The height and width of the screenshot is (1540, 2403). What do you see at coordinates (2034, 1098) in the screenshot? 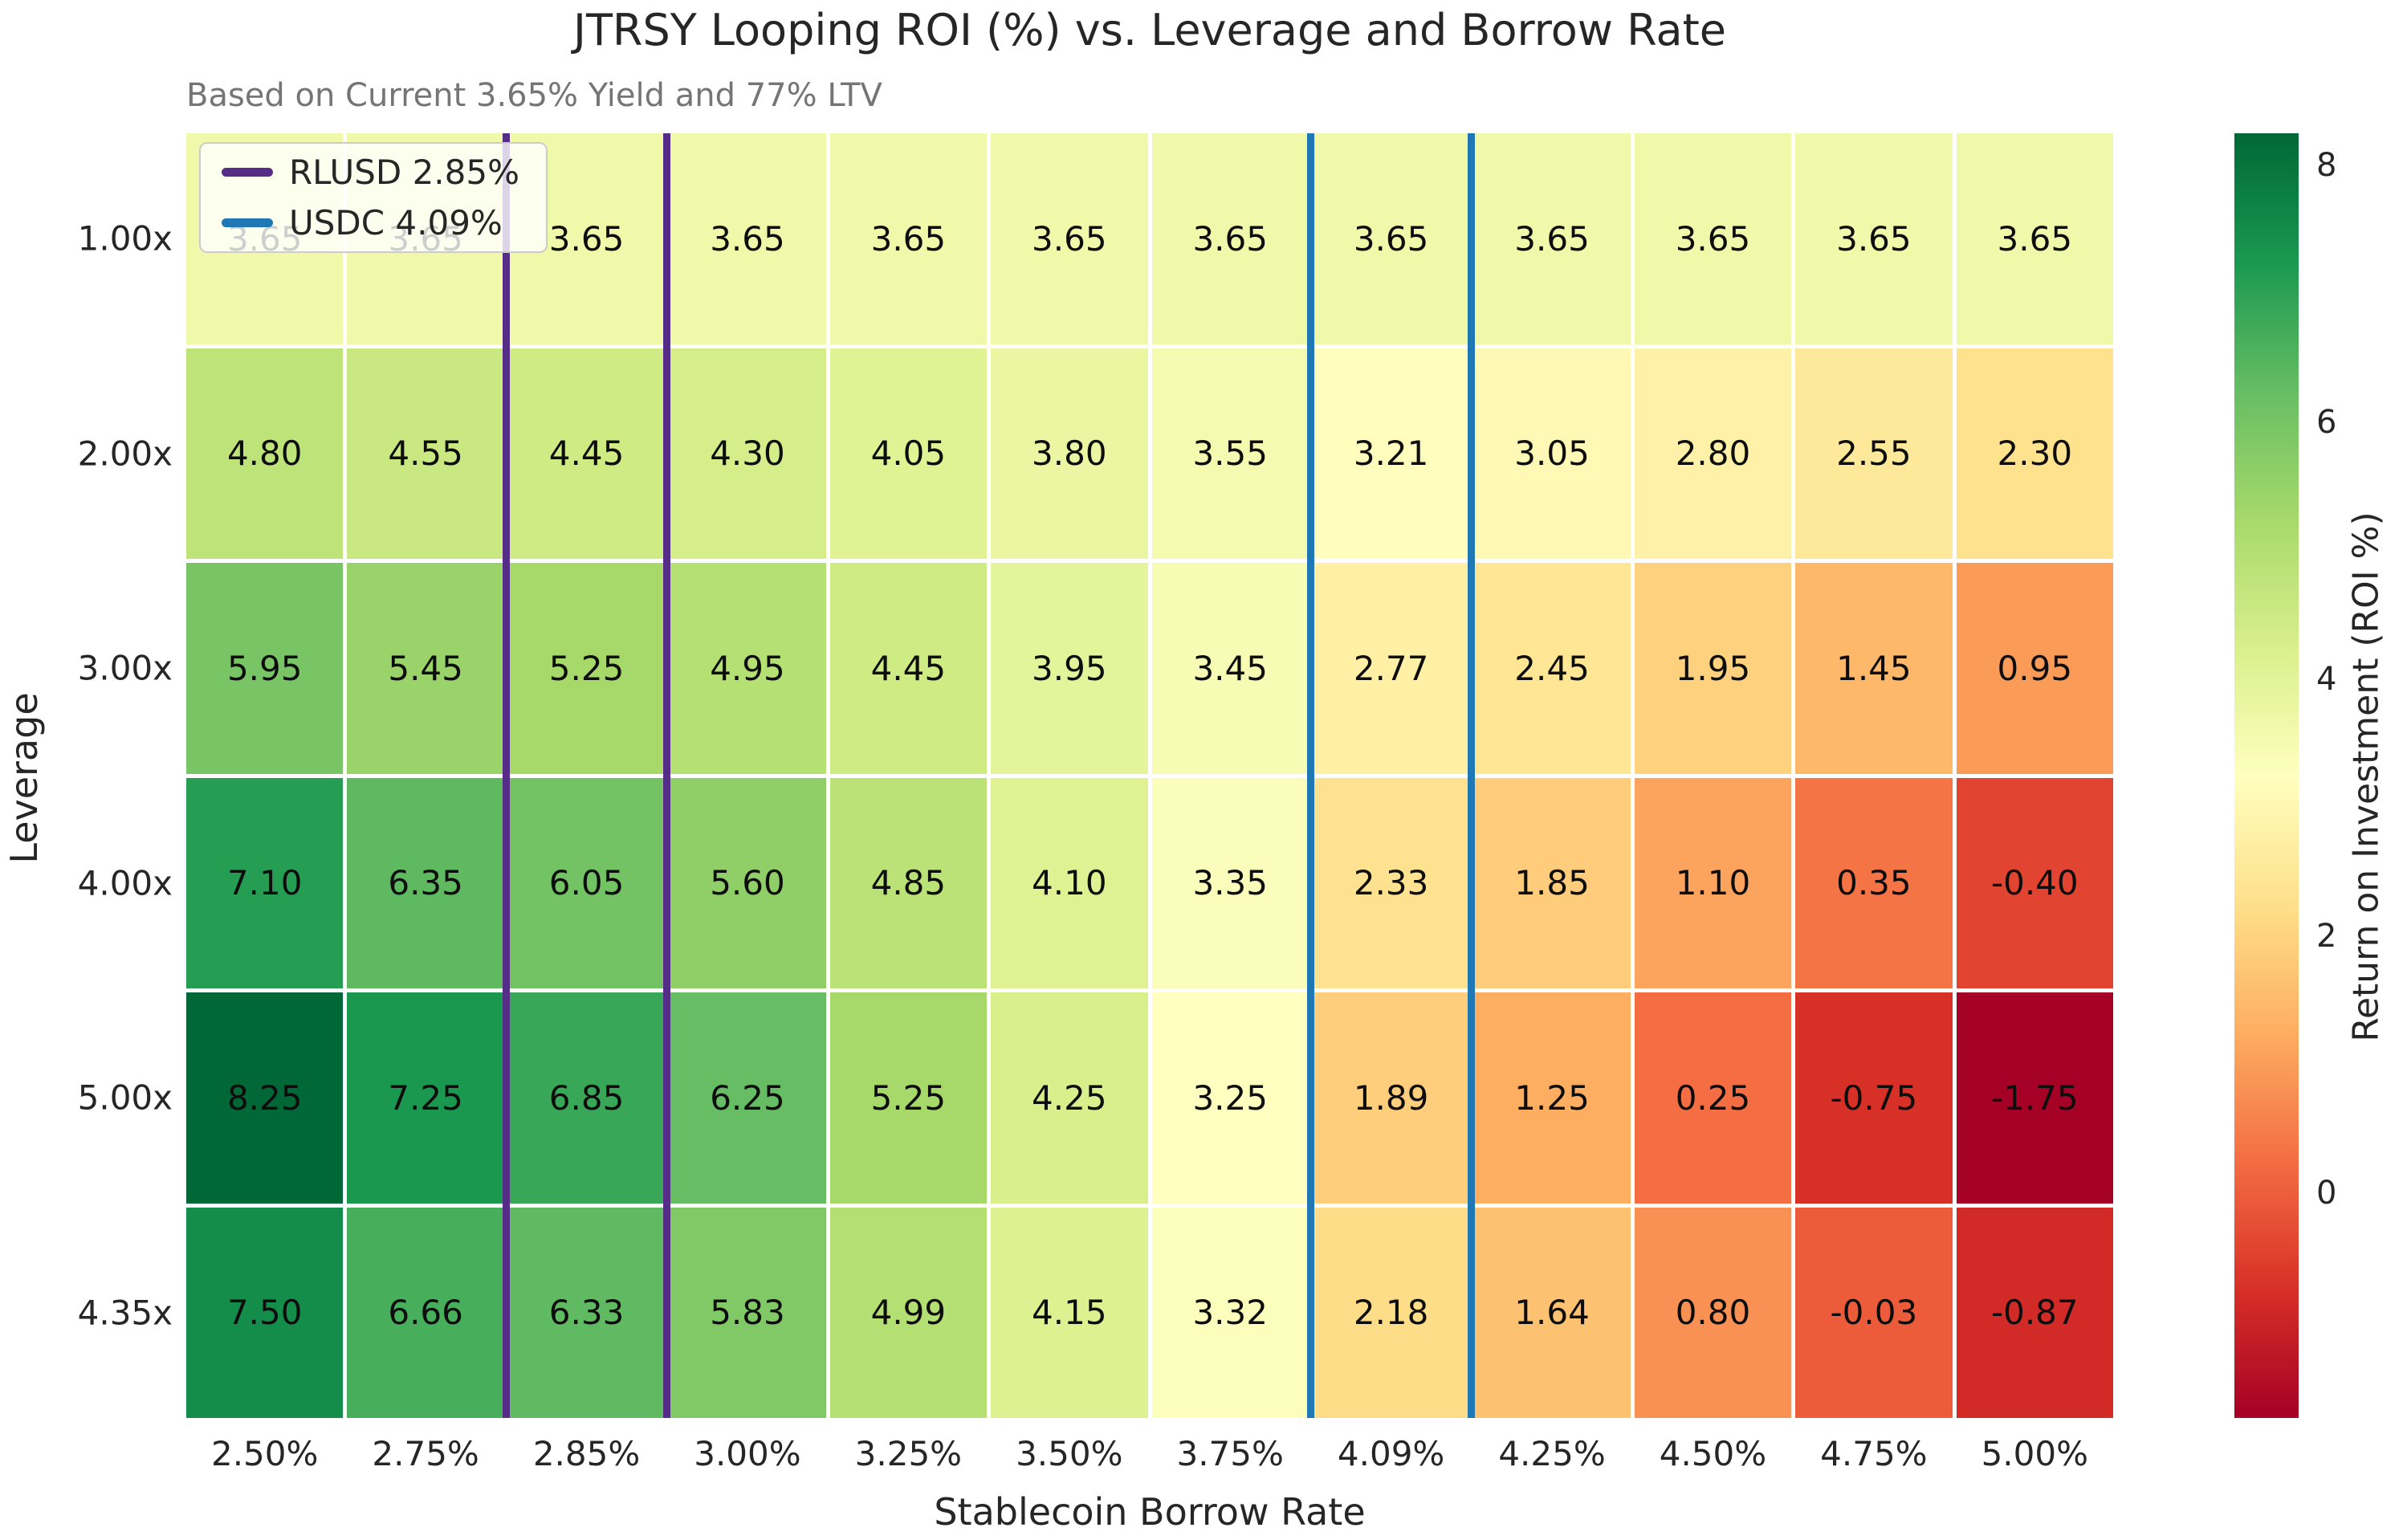
I see `heatmap-cell: -1.75` at bounding box center [2034, 1098].